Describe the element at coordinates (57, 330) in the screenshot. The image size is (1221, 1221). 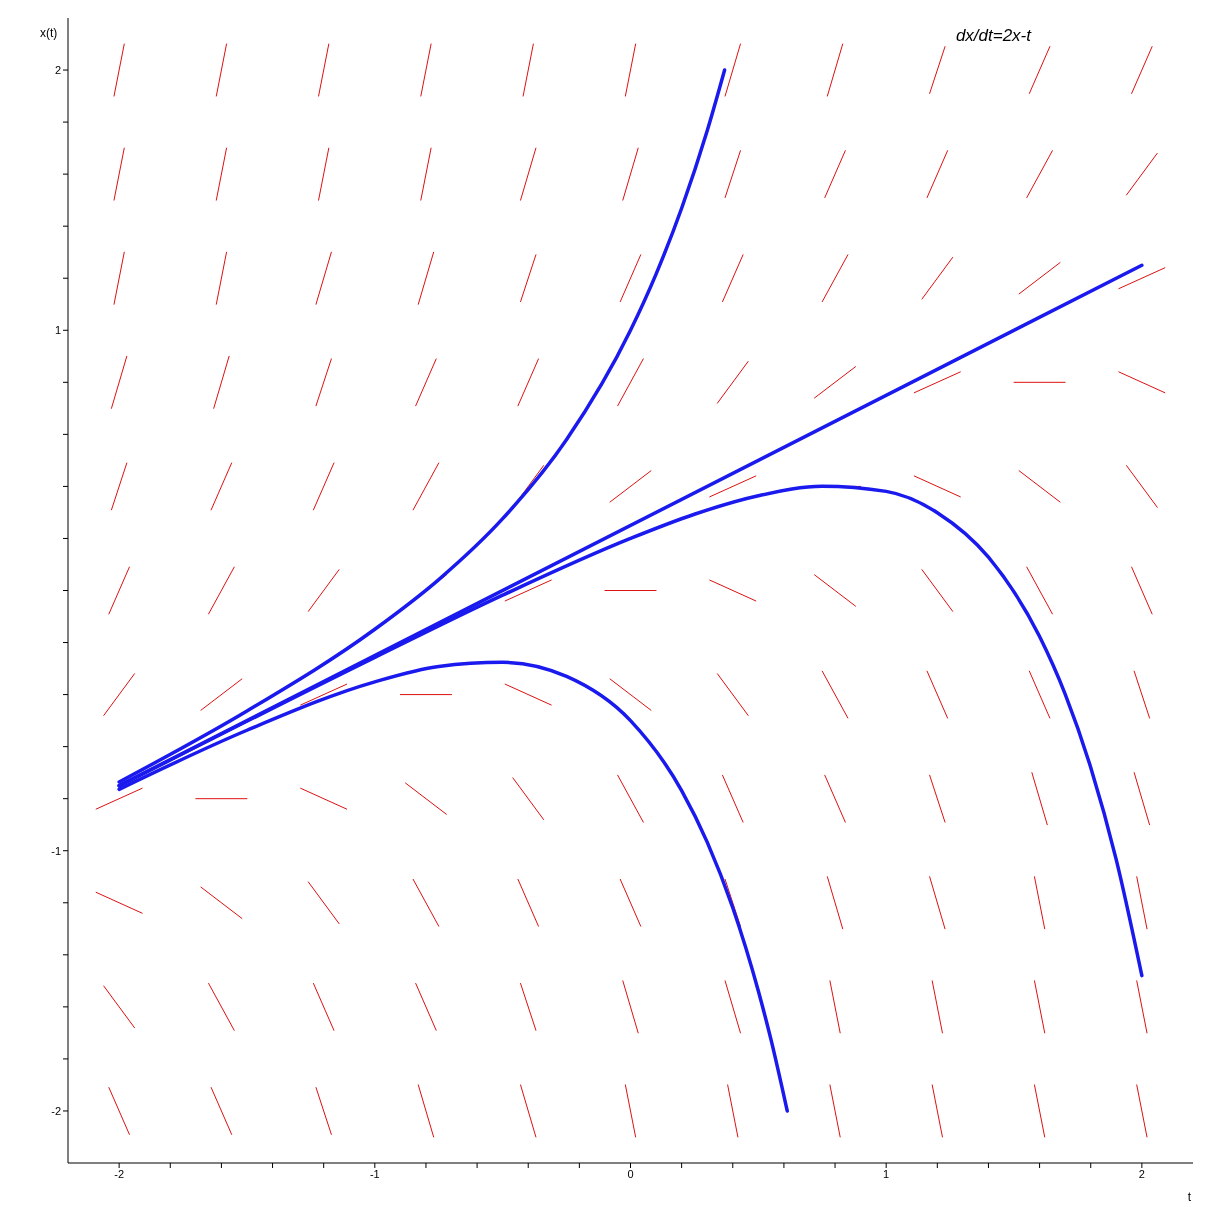
I see `y-tick-label: 1` at that location.